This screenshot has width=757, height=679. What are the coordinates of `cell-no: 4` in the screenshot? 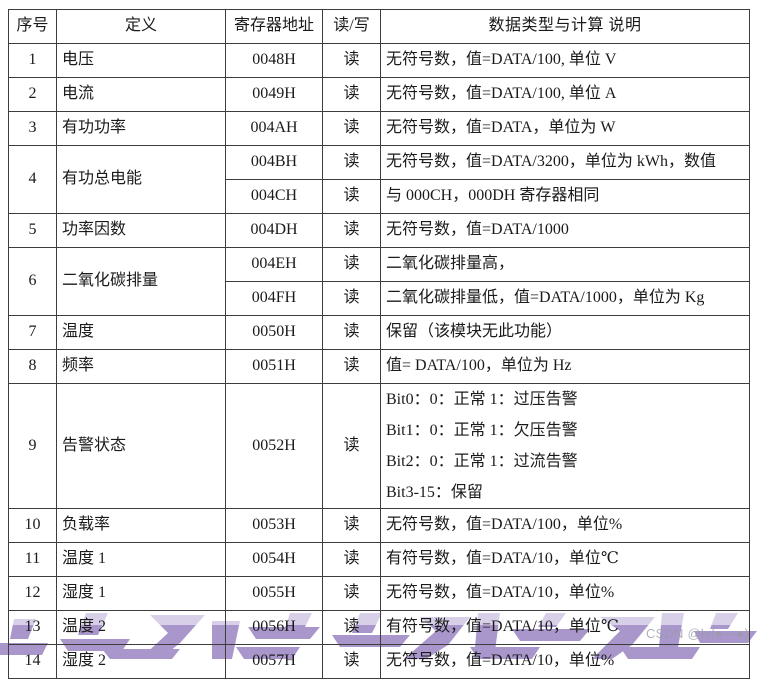 It's located at (32, 179).